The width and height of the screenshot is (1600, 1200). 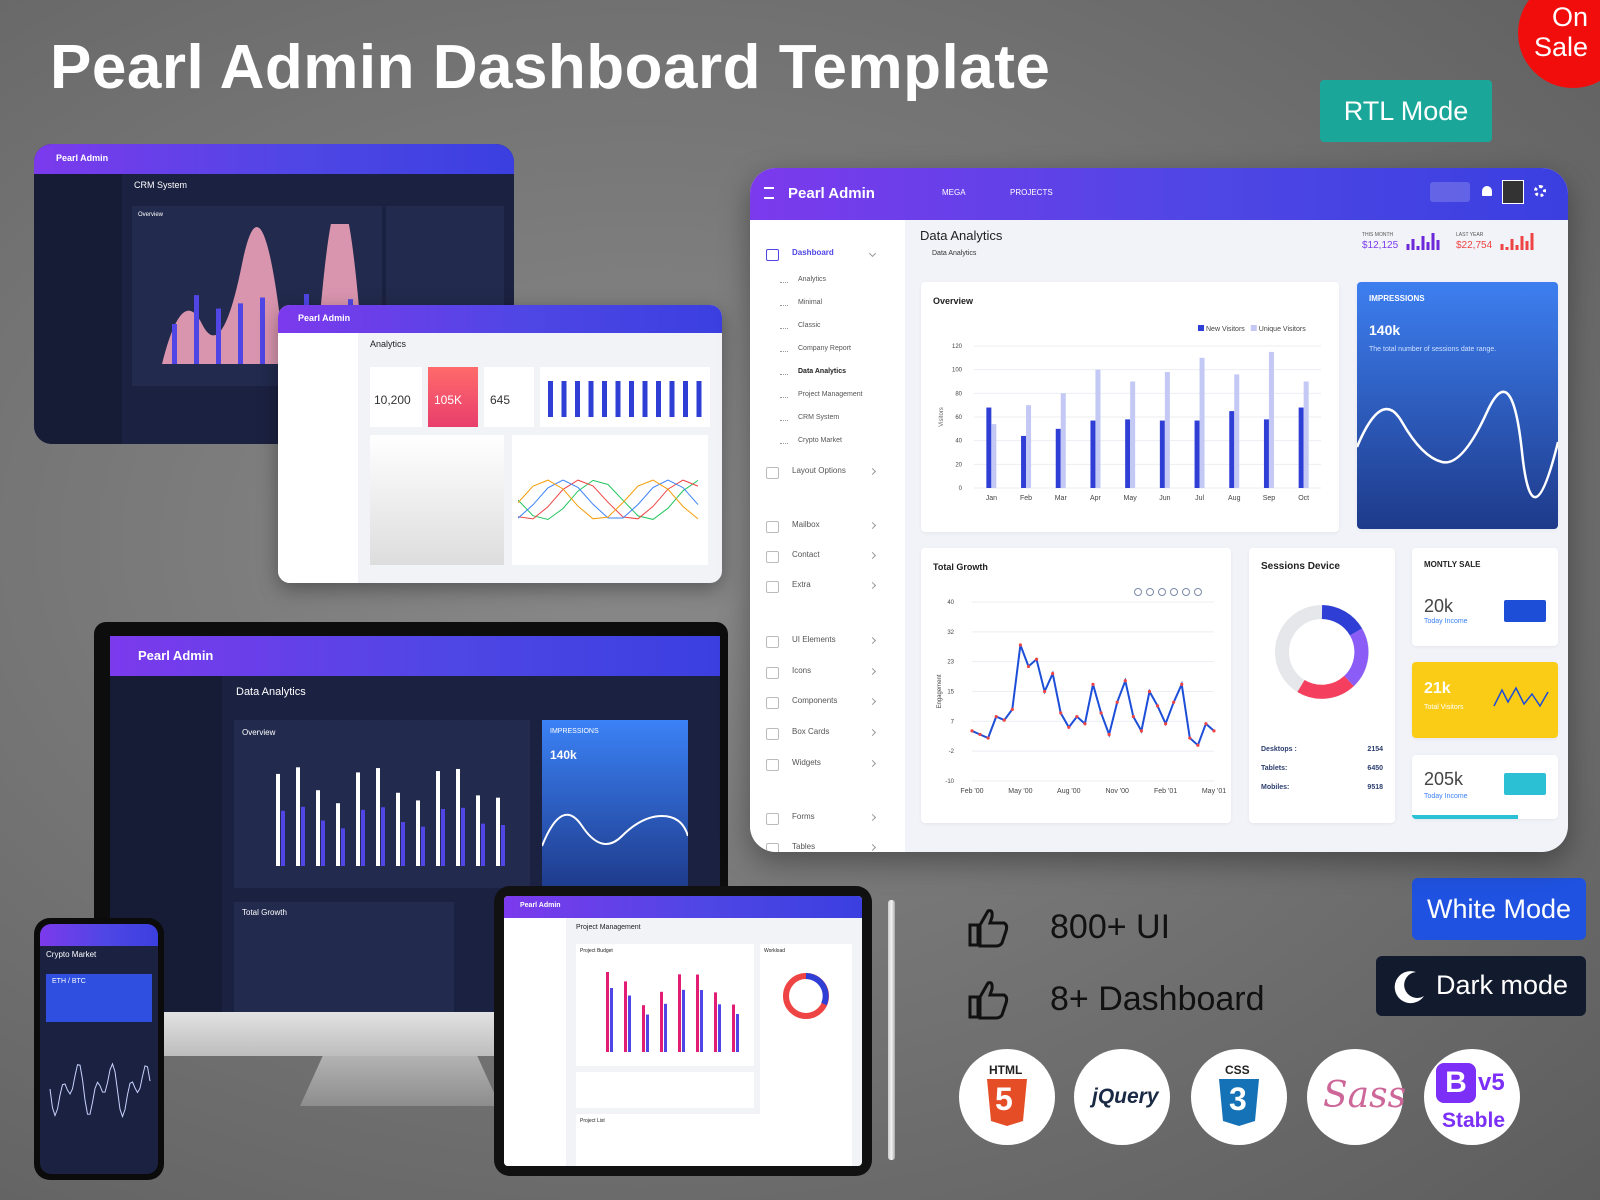 What do you see at coordinates (804, 846) in the screenshot?
I see `nav-item: Tables` at bounding box center [804, 846].